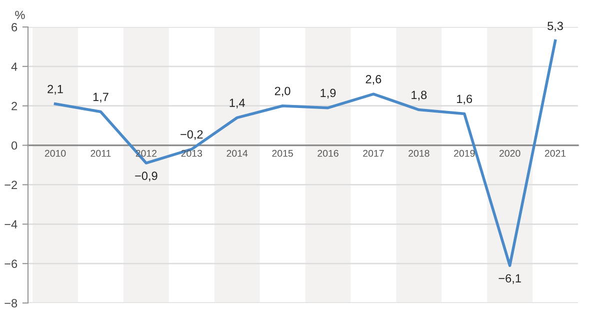 This screenshot has width=599, height=324. What do you see at coordinates (419, 95) in the screenshot?
I see `data-label: 1,8` at bounding box center [419, 95].